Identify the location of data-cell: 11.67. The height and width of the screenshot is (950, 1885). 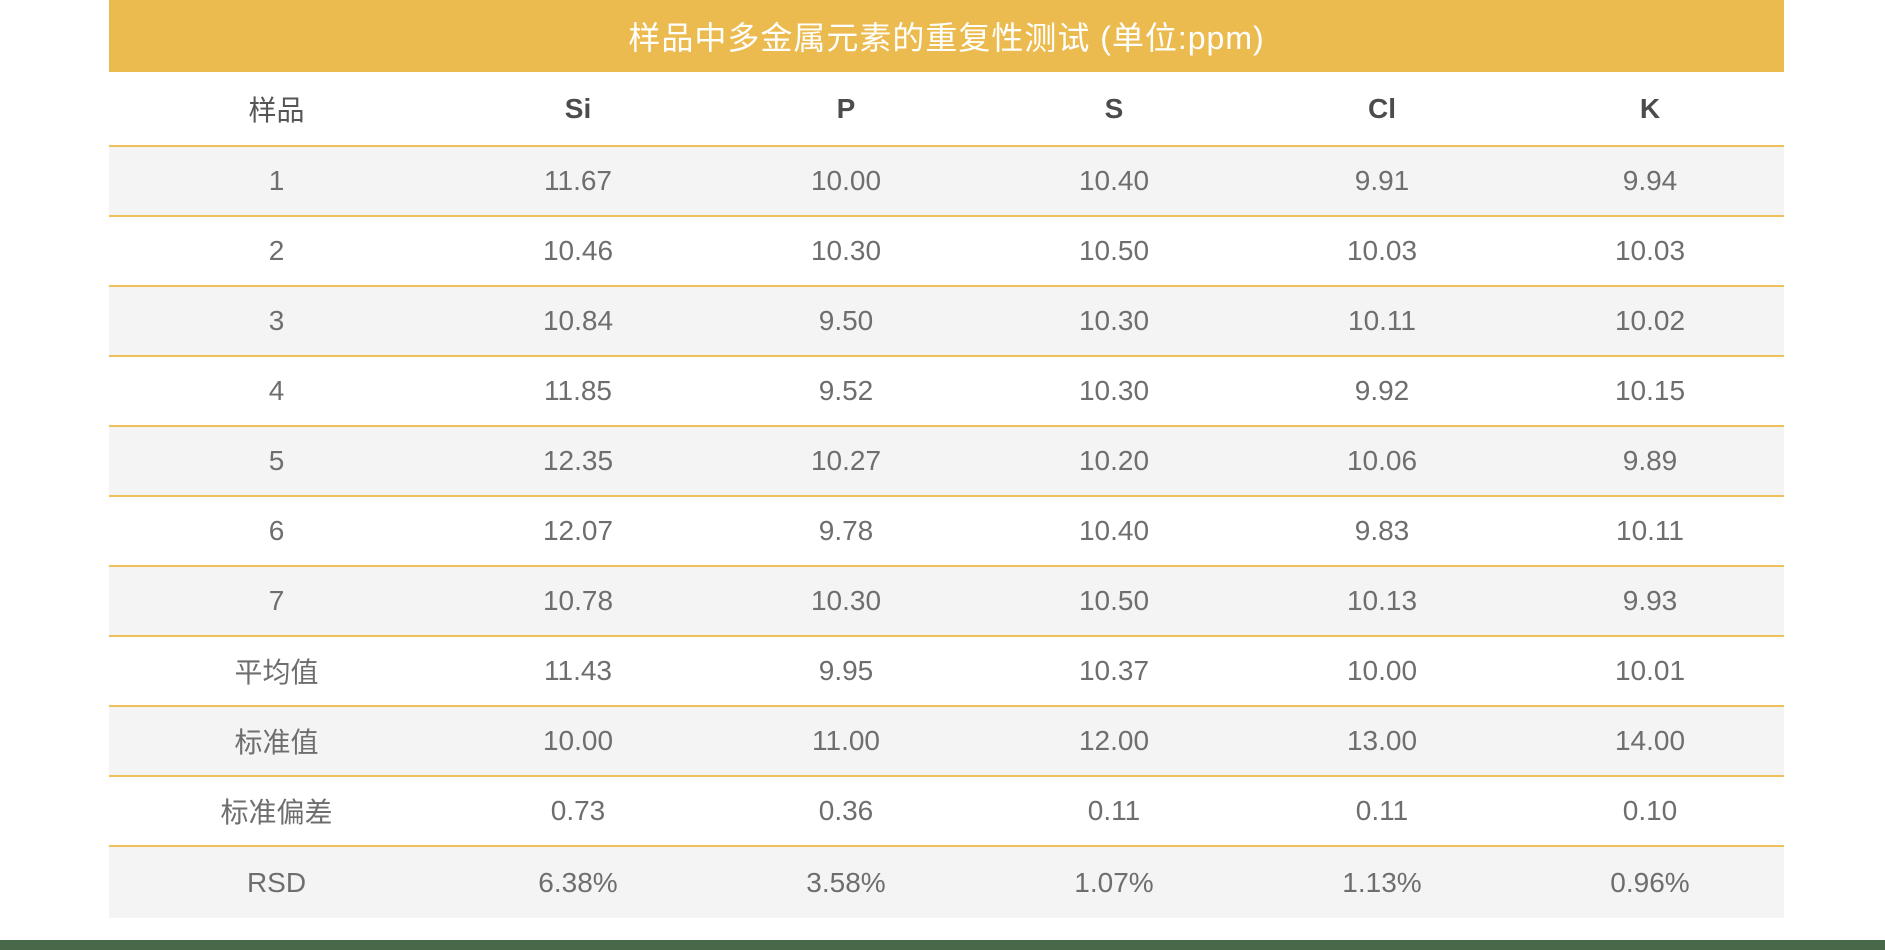
(578, 180).